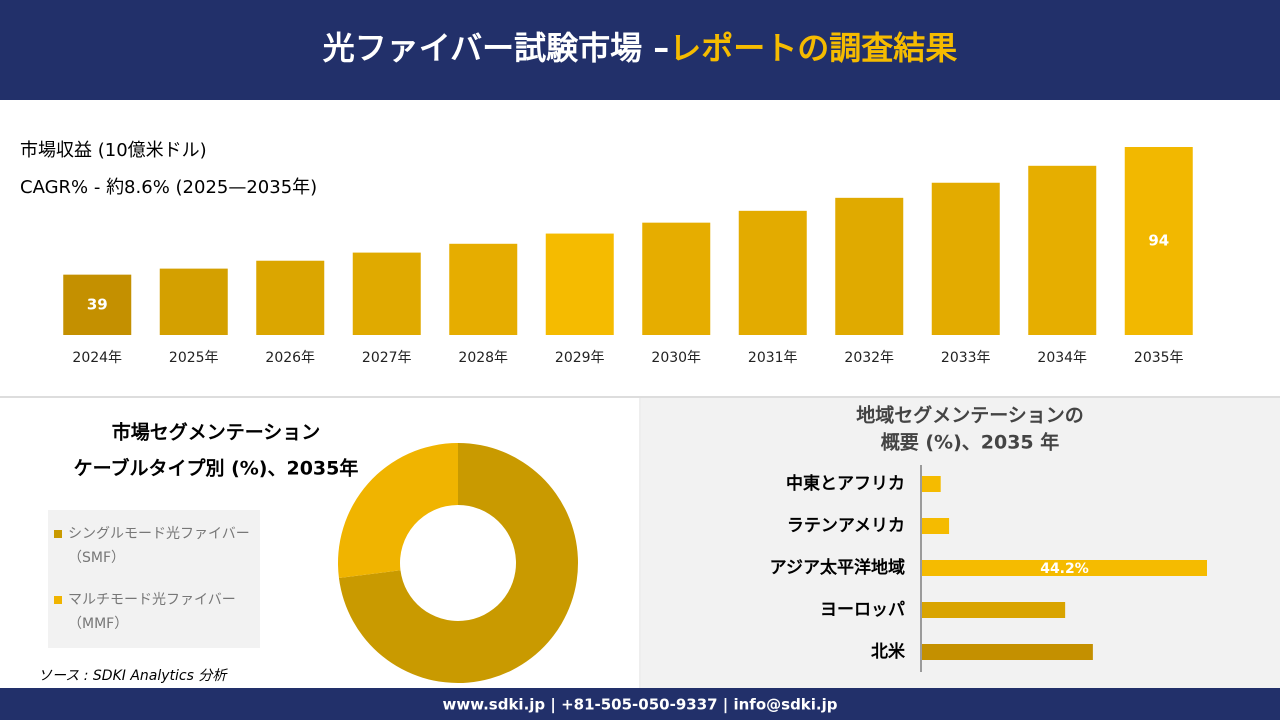  Describe the element at coordinates (676, 358) in the screenshot. I see `x-tick-label: 2030年` at that location.